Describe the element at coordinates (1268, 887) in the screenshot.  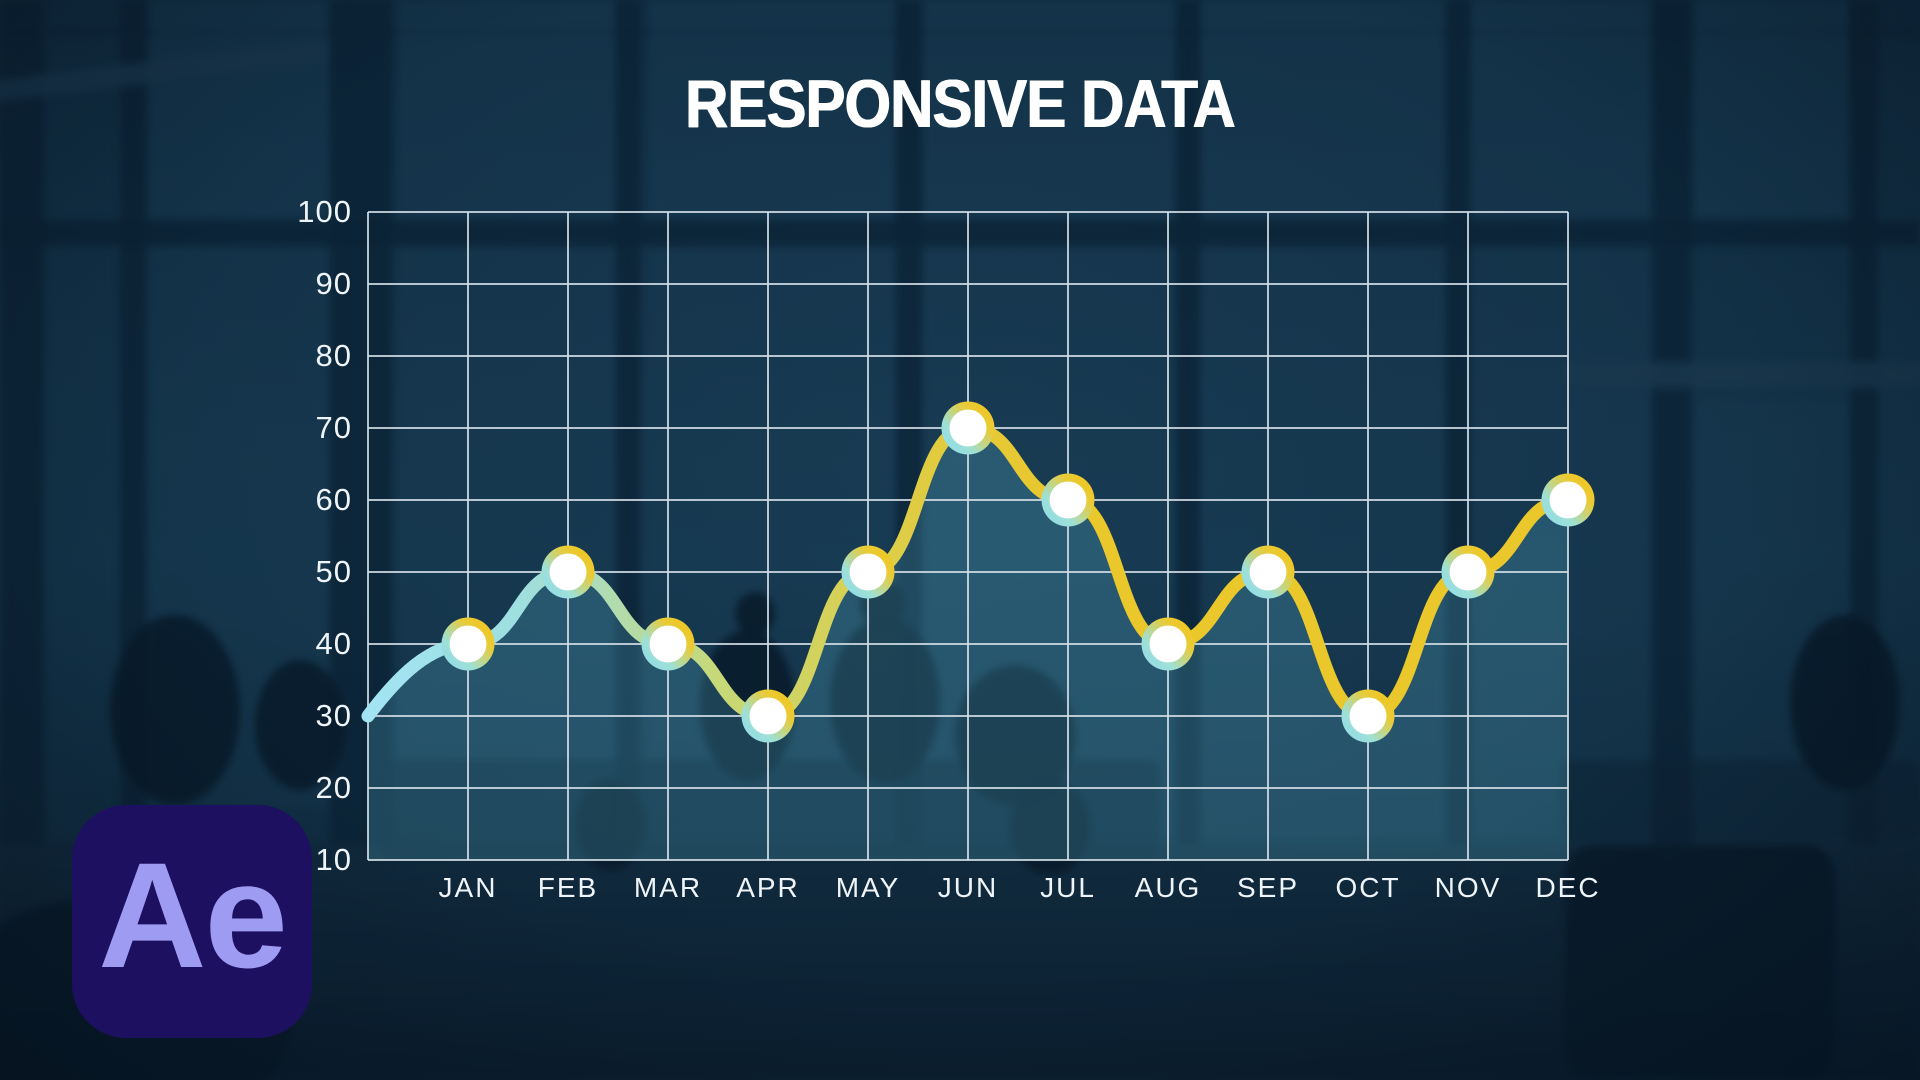
I see `x-axis-label: SEP` at that location.